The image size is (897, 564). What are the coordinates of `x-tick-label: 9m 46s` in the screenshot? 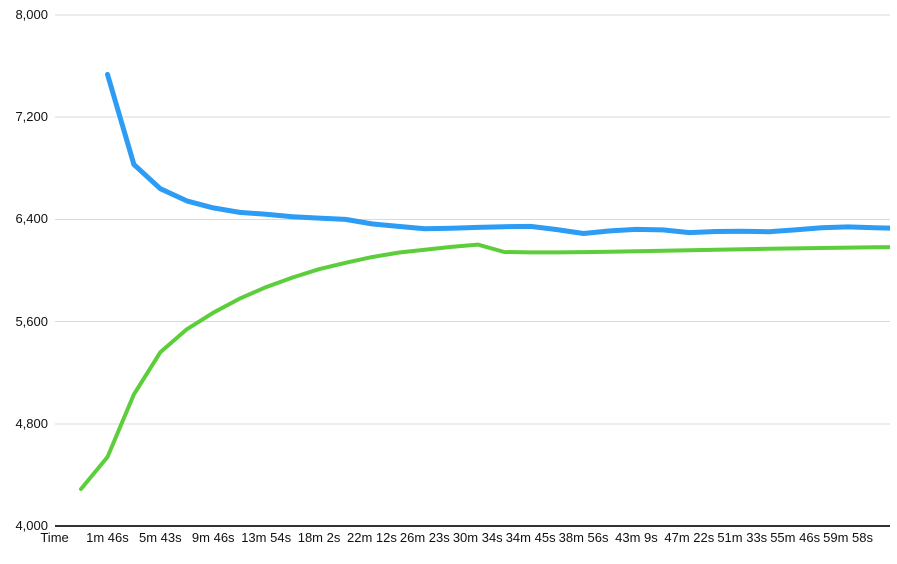 It's located at (213, 537).